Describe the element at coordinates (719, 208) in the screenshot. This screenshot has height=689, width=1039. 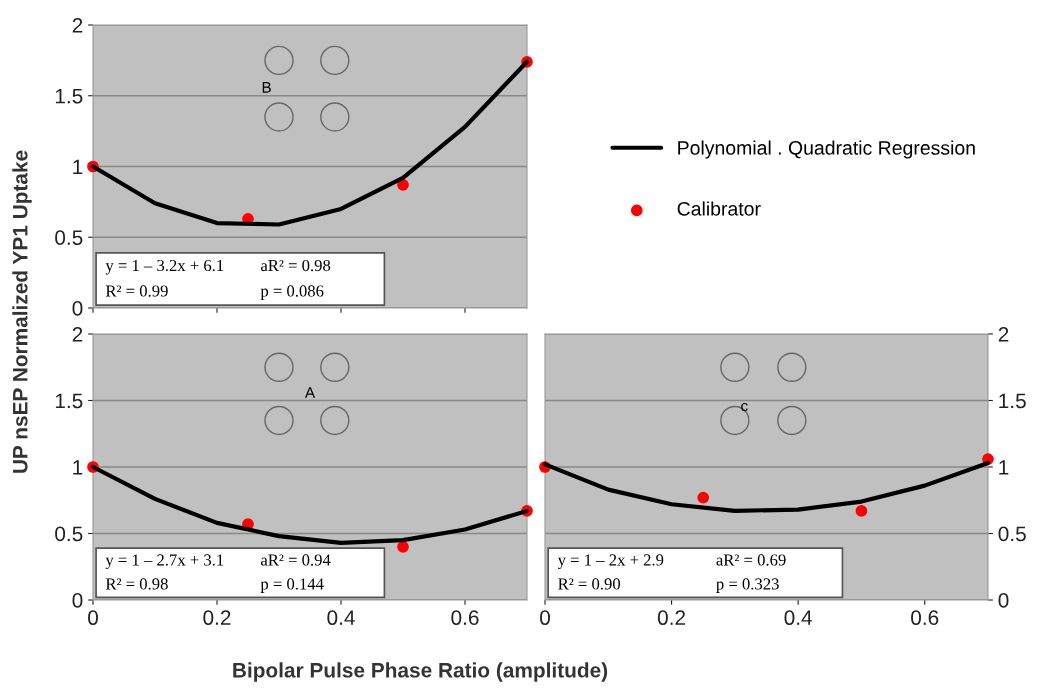
I see `legend-label: Calibrator` at that location.